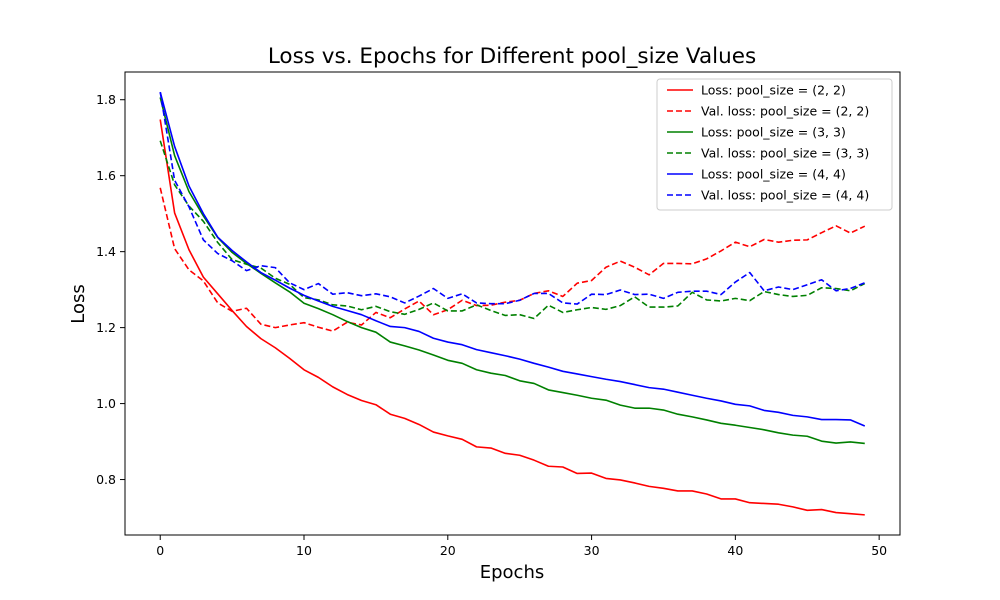  Describe the element at coordinates (773, 90) in the screenshot. I see `legend-label: Loss: pool_size = (2, 2)` at that location.